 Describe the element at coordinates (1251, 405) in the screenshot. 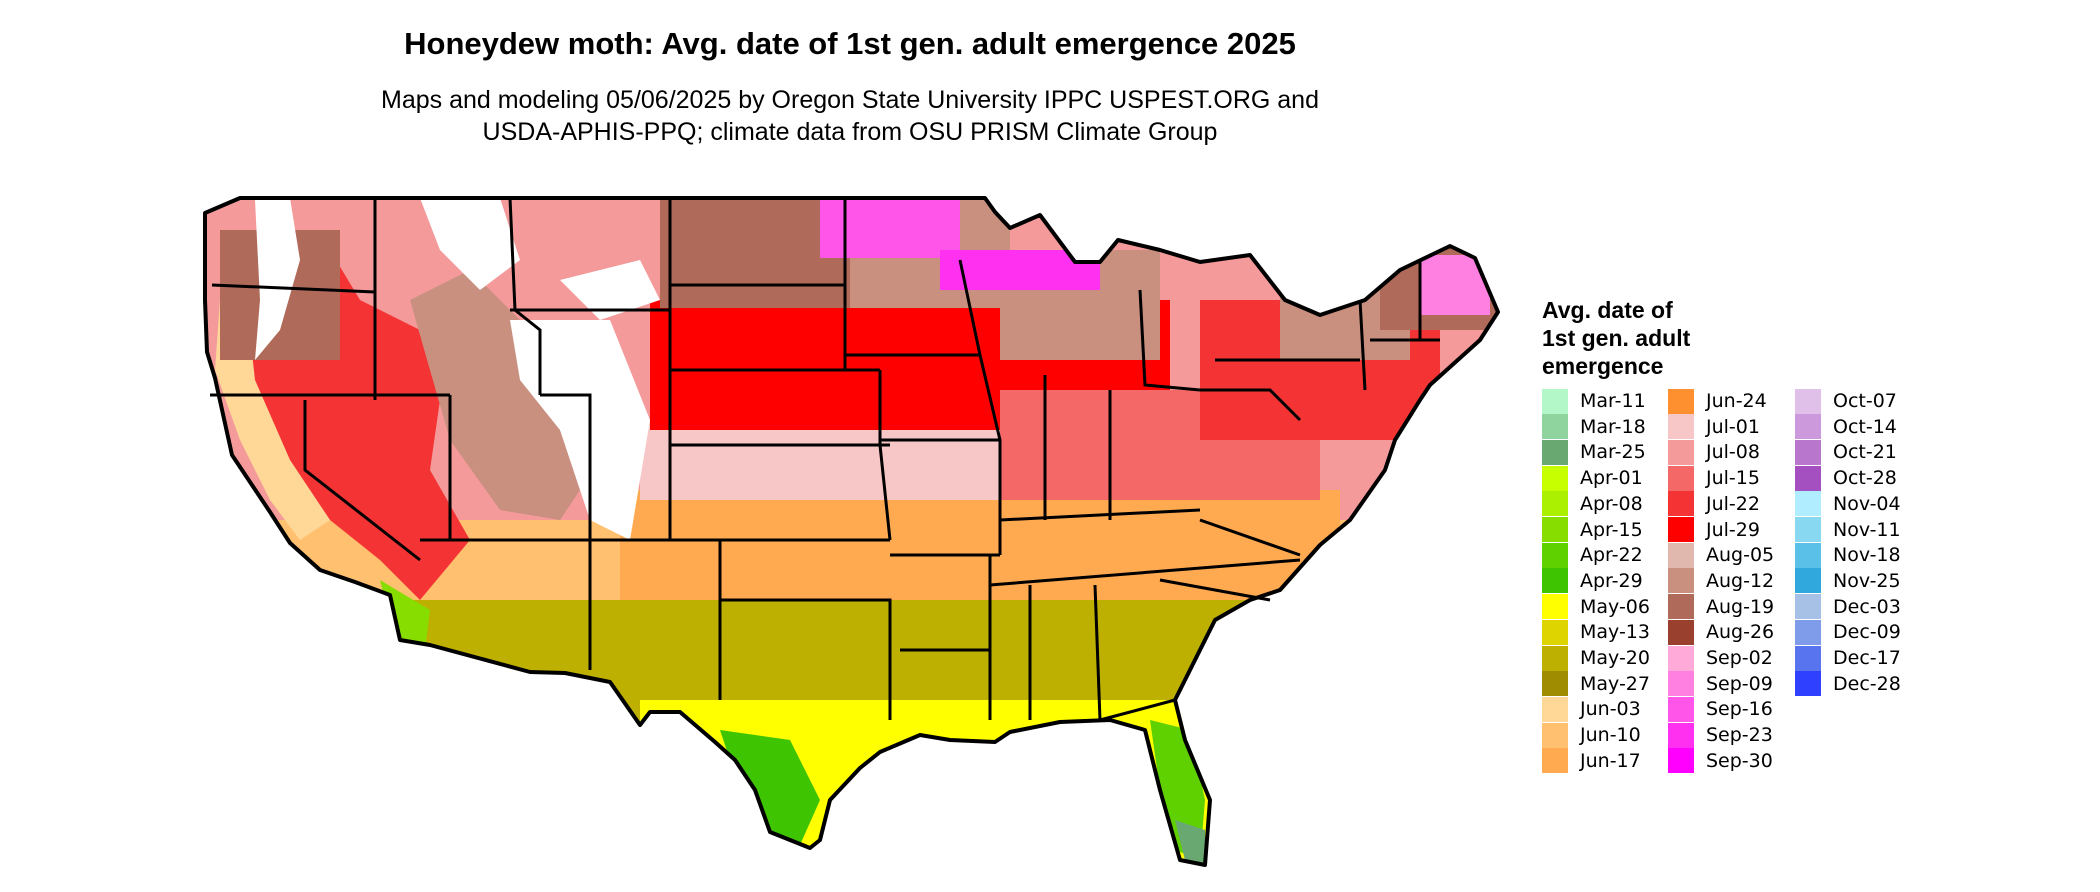

I see `boundary-oh-pa` at that location.